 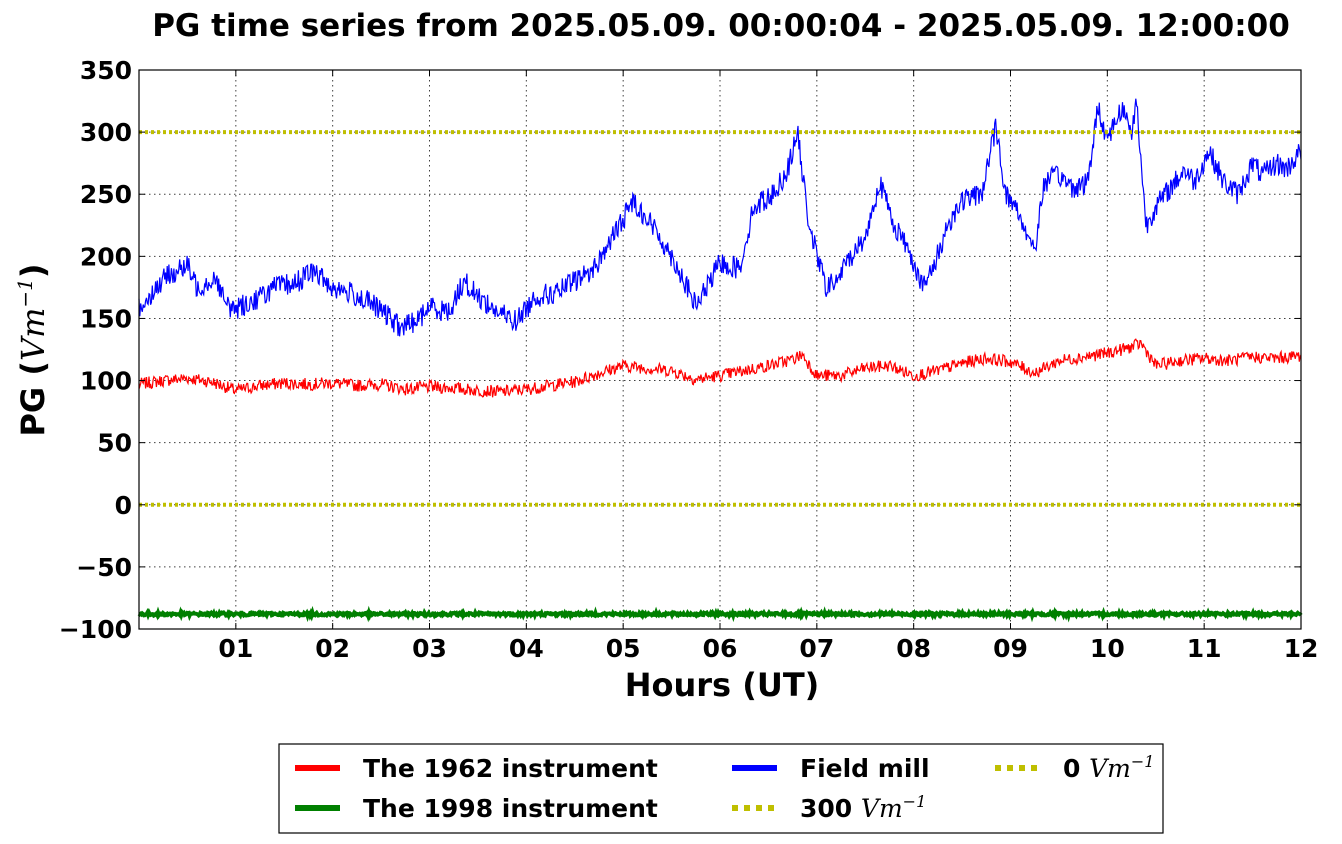 I want to click on legend-label: The 1962 instrument, so click(x=510, y=768).